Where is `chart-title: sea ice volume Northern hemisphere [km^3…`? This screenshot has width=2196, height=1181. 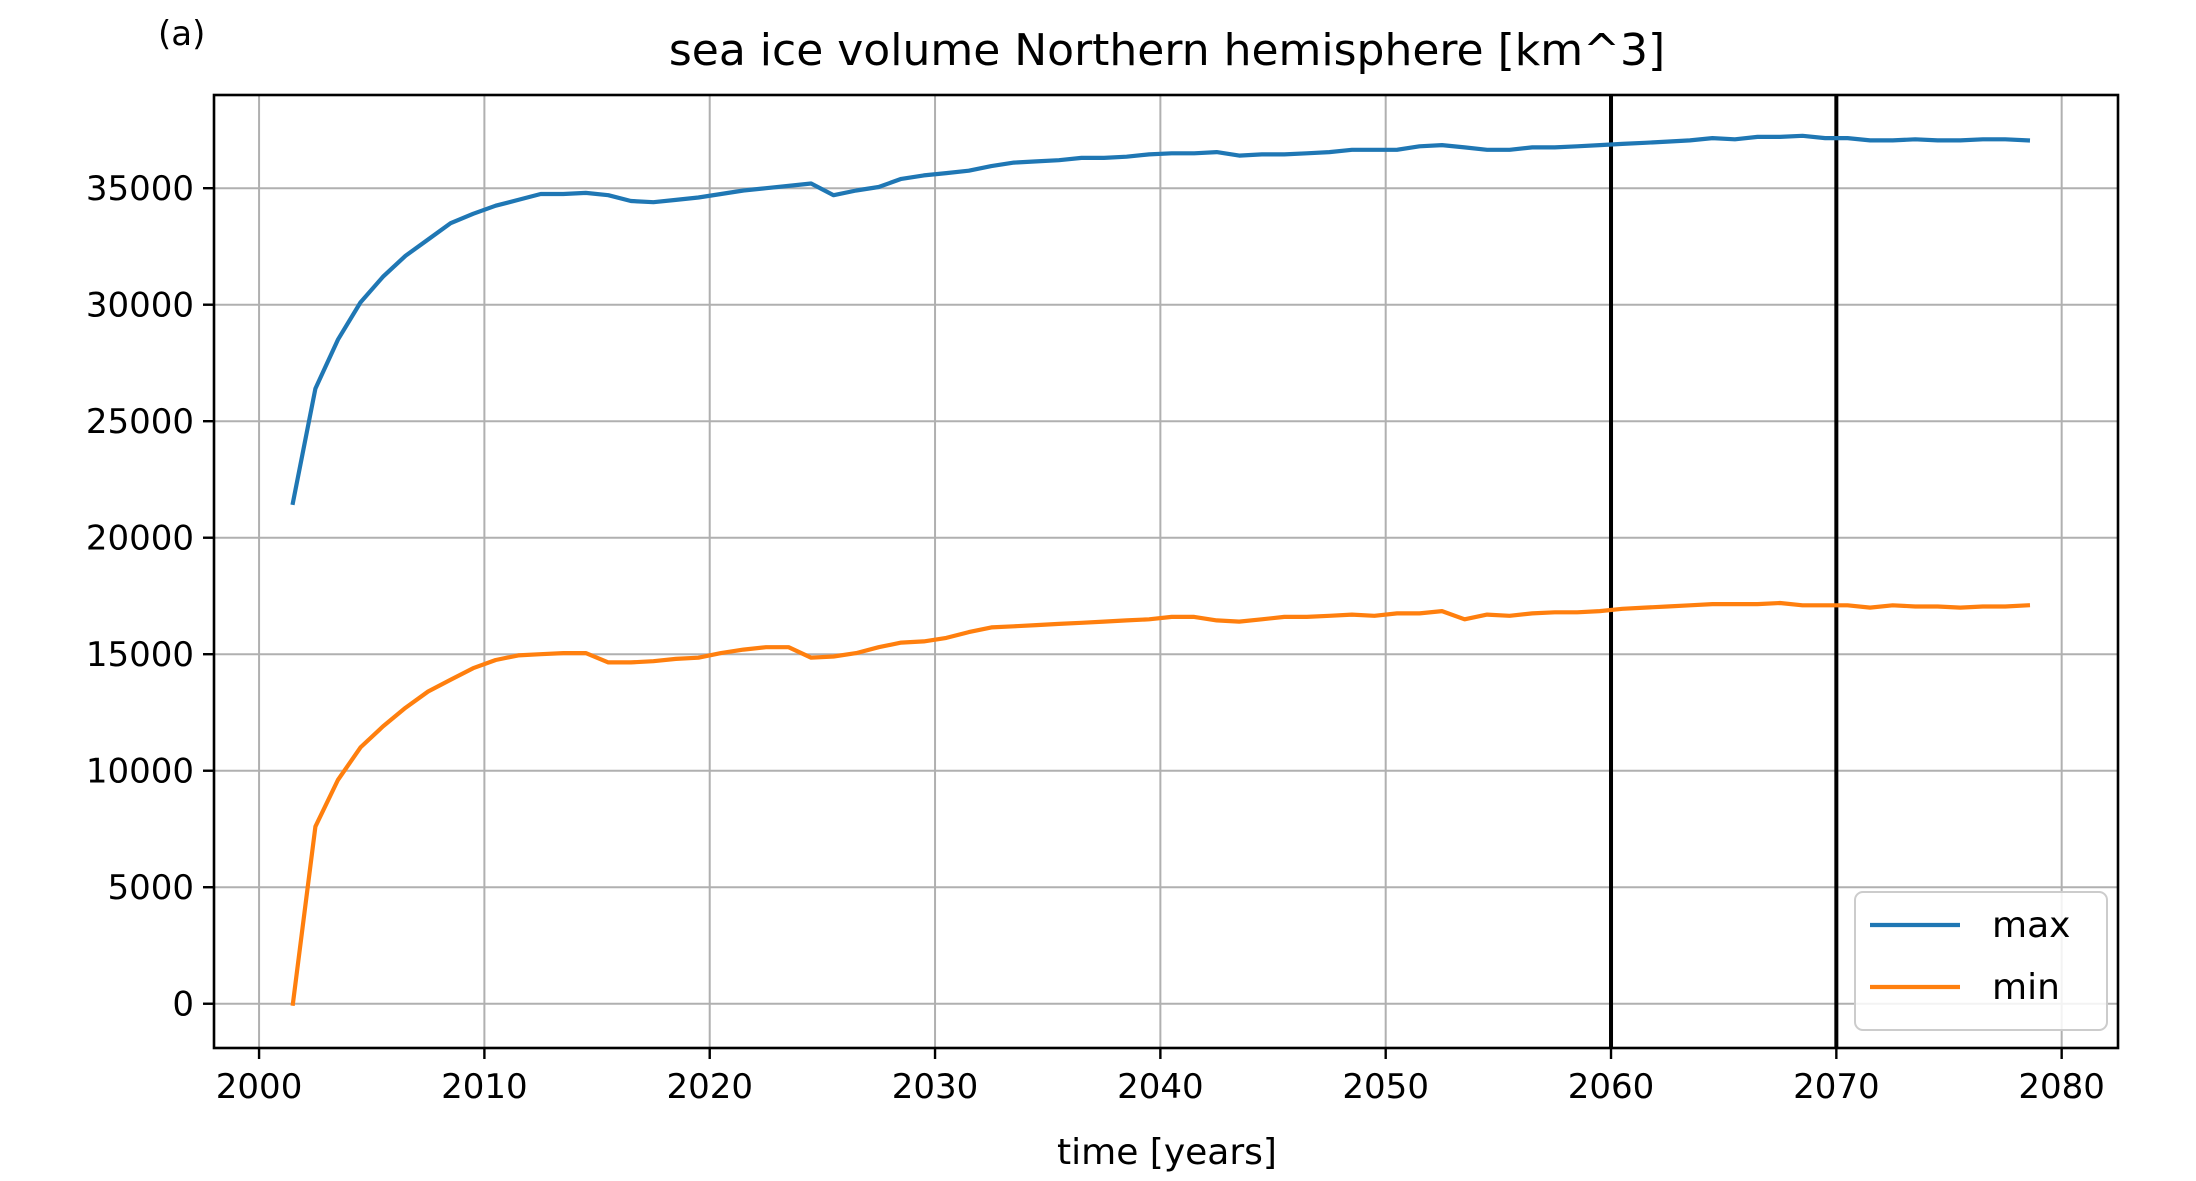 chart-title: sea ice volume Northern hemisphere [km^3… is located at coordinates (1167, 50).